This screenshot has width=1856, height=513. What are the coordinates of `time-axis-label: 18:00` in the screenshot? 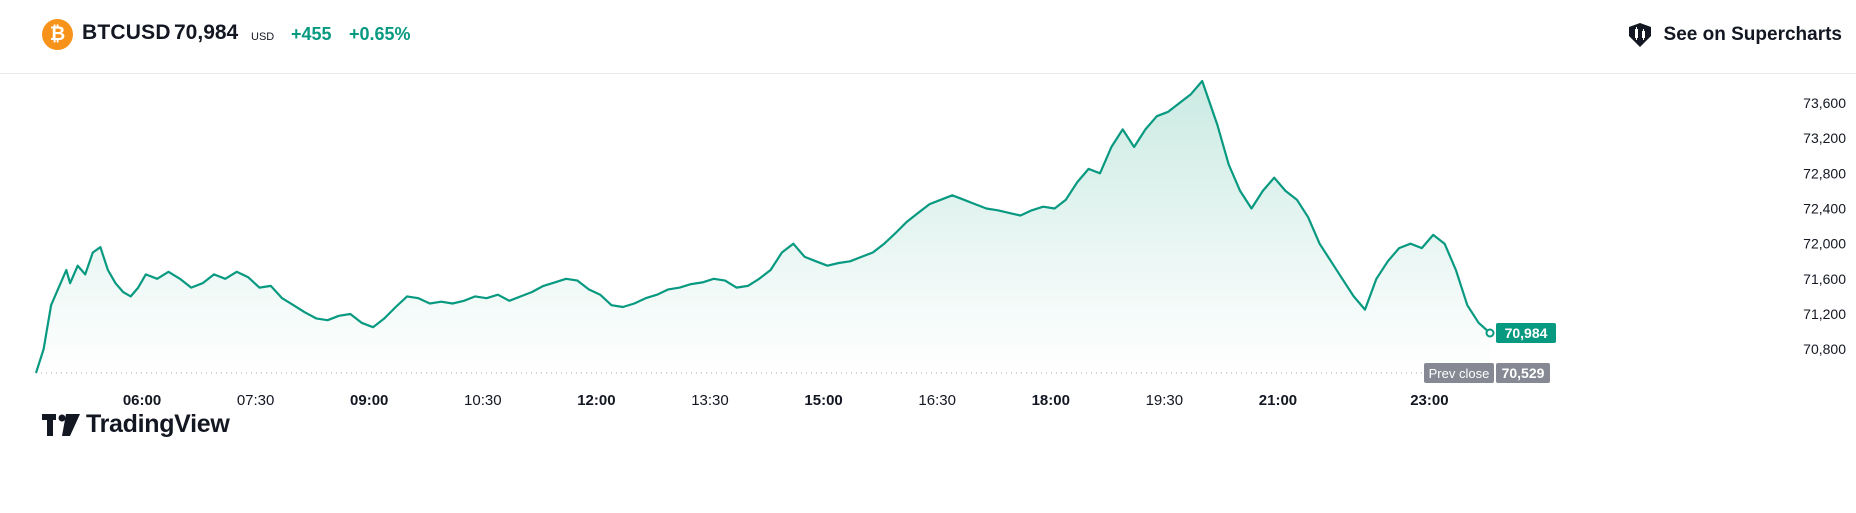 It's located at (1051, 400).